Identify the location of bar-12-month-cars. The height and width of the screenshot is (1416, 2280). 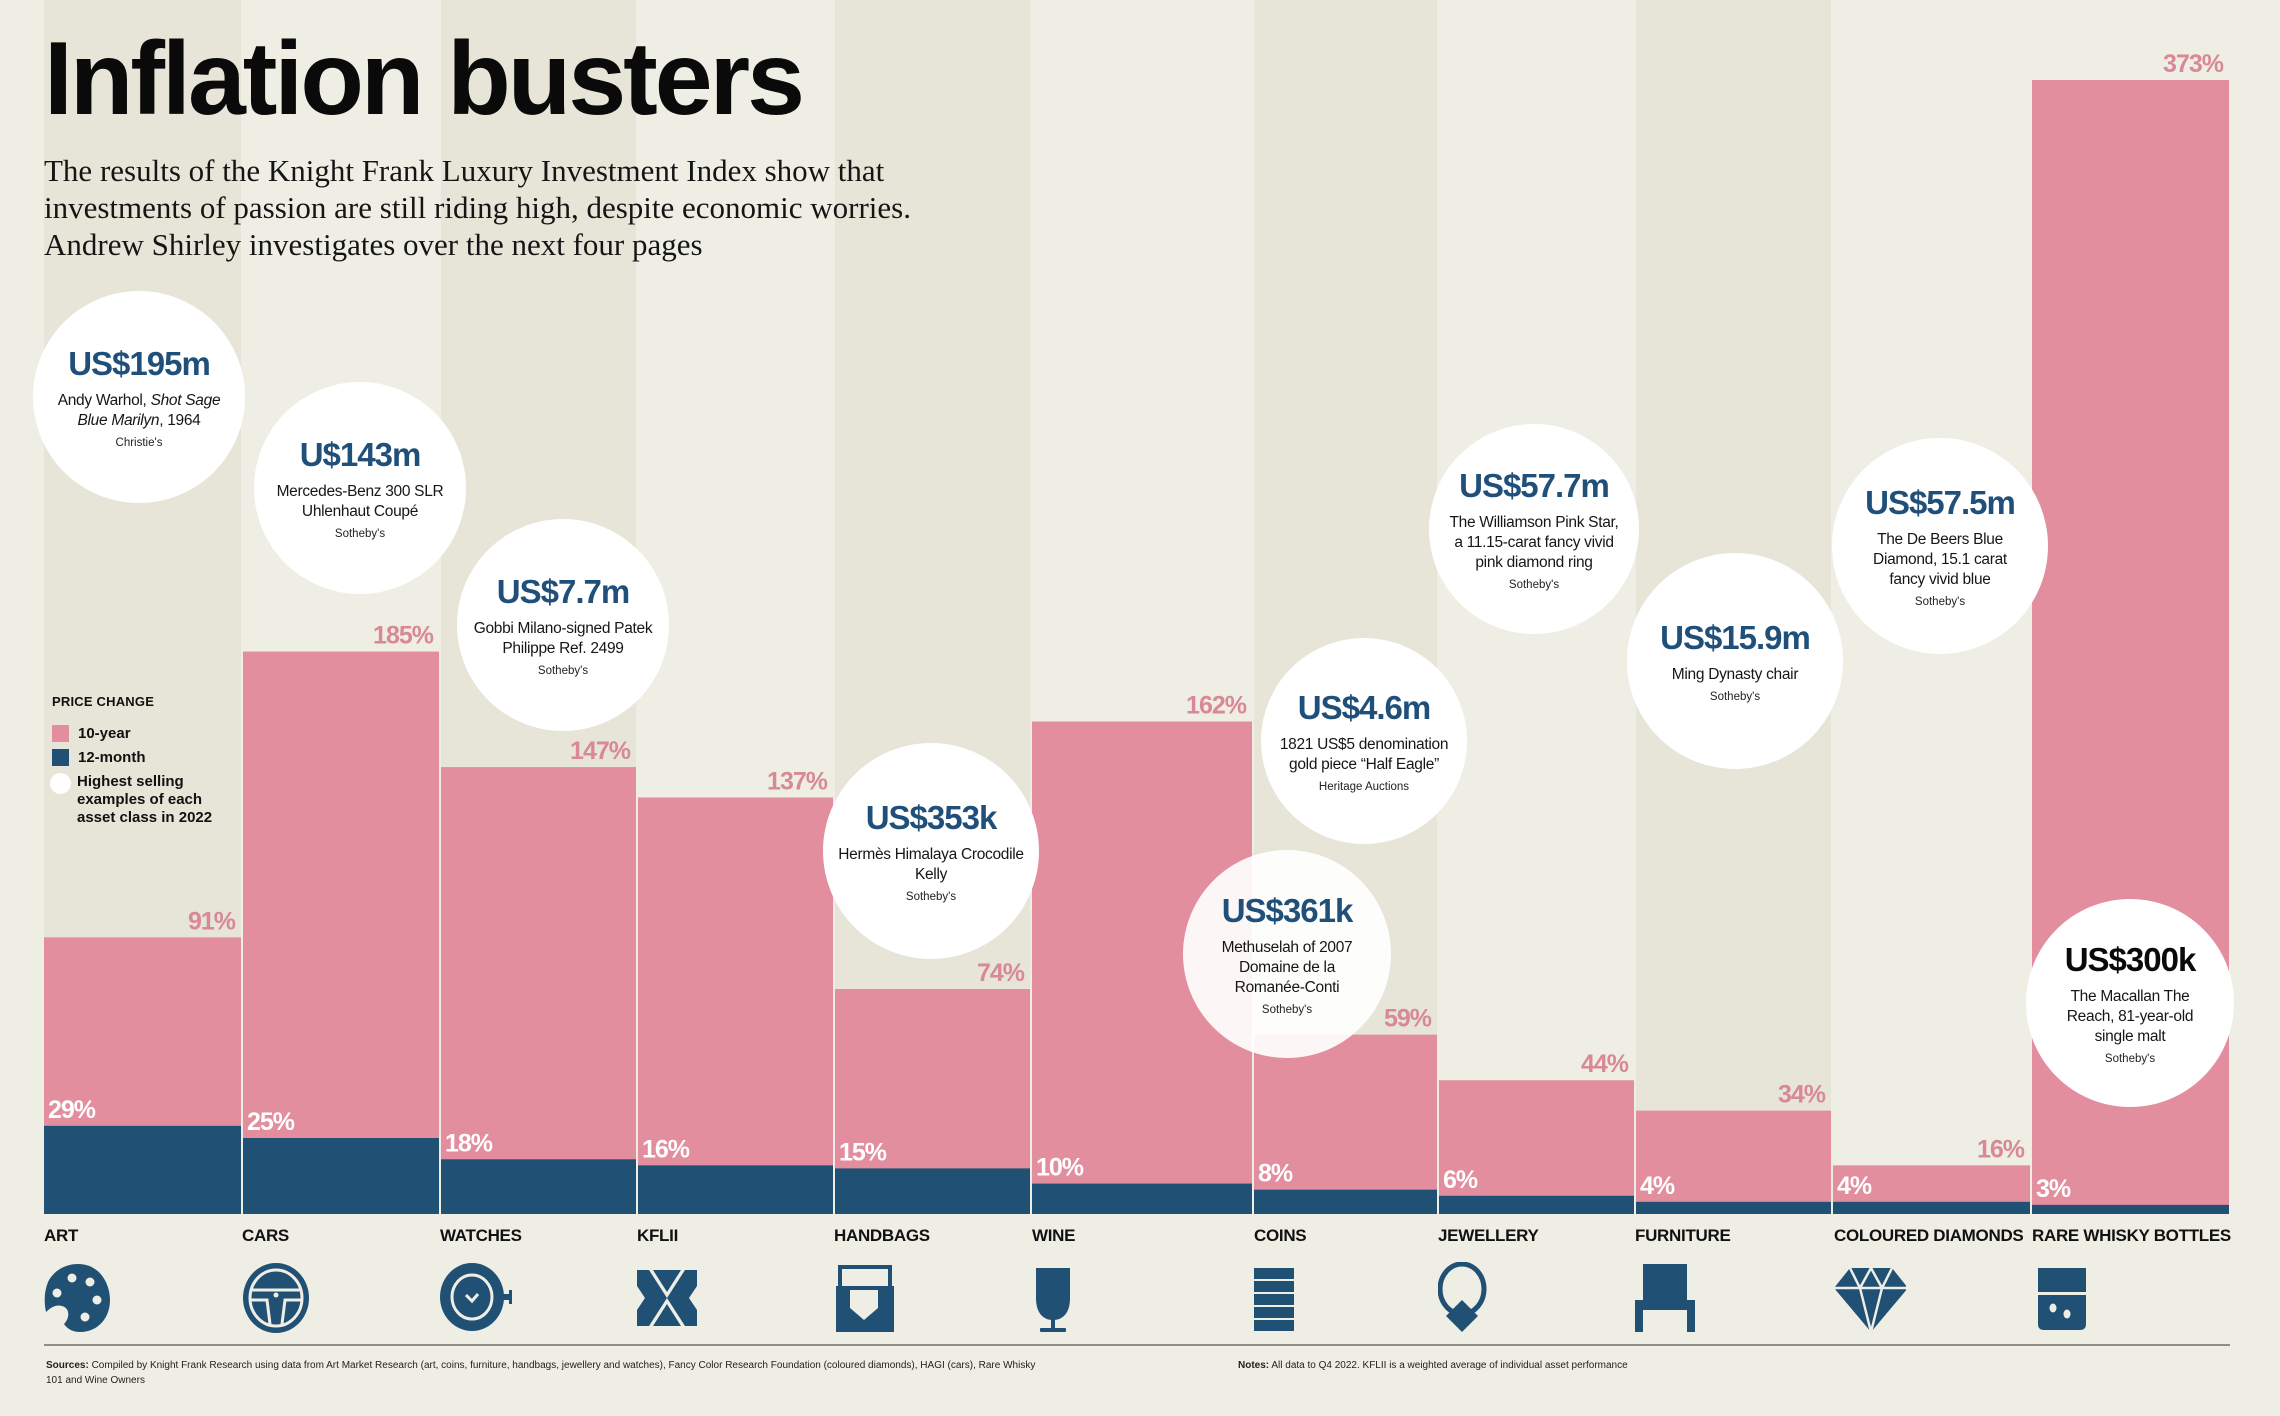
(341, 1175).